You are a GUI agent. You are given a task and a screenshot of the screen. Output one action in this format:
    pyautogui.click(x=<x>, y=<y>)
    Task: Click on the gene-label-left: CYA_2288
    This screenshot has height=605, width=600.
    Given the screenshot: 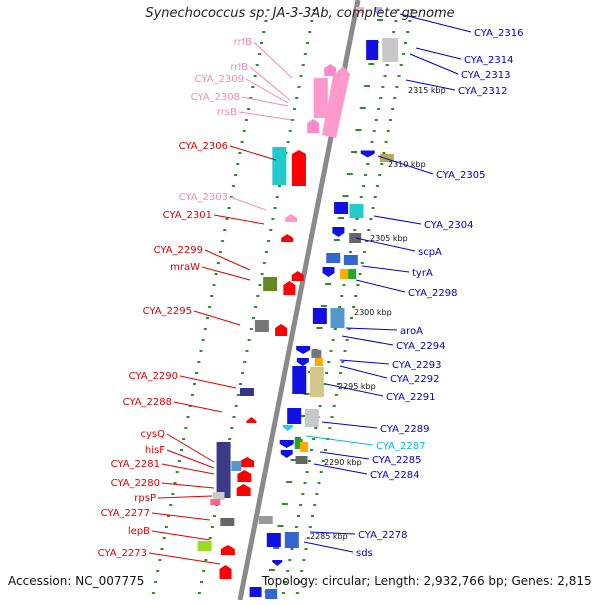 What is the action you would take?
    pyautogui.click(x=147, y=402)
    